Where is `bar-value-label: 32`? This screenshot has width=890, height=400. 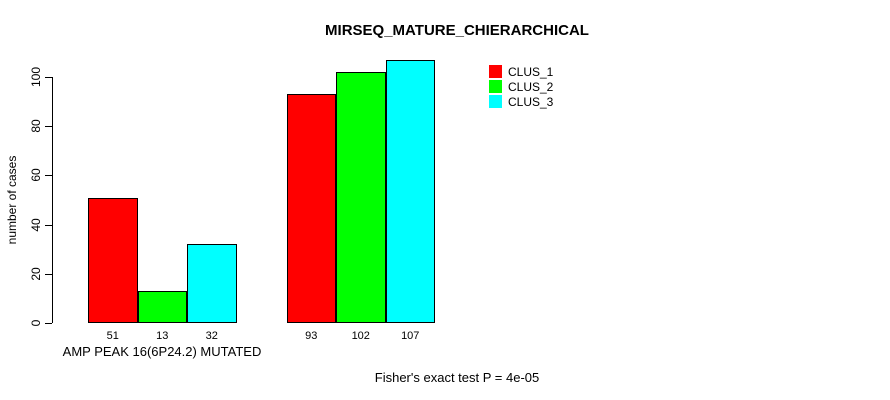
bar-value-label: 32 is located at coordinates (211, 336).